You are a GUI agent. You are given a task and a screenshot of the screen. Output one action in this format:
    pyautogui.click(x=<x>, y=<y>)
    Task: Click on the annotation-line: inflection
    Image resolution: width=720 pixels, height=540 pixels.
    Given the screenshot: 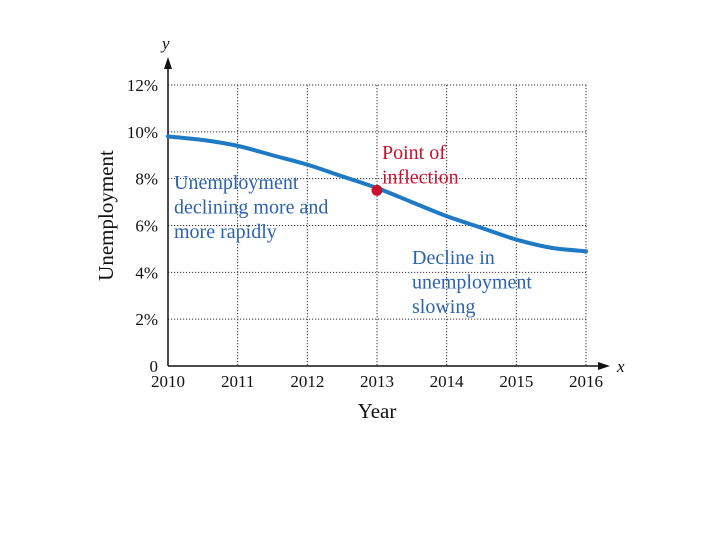 What is the action you would take?
    pyautogui.click(x=420, y=178)
    